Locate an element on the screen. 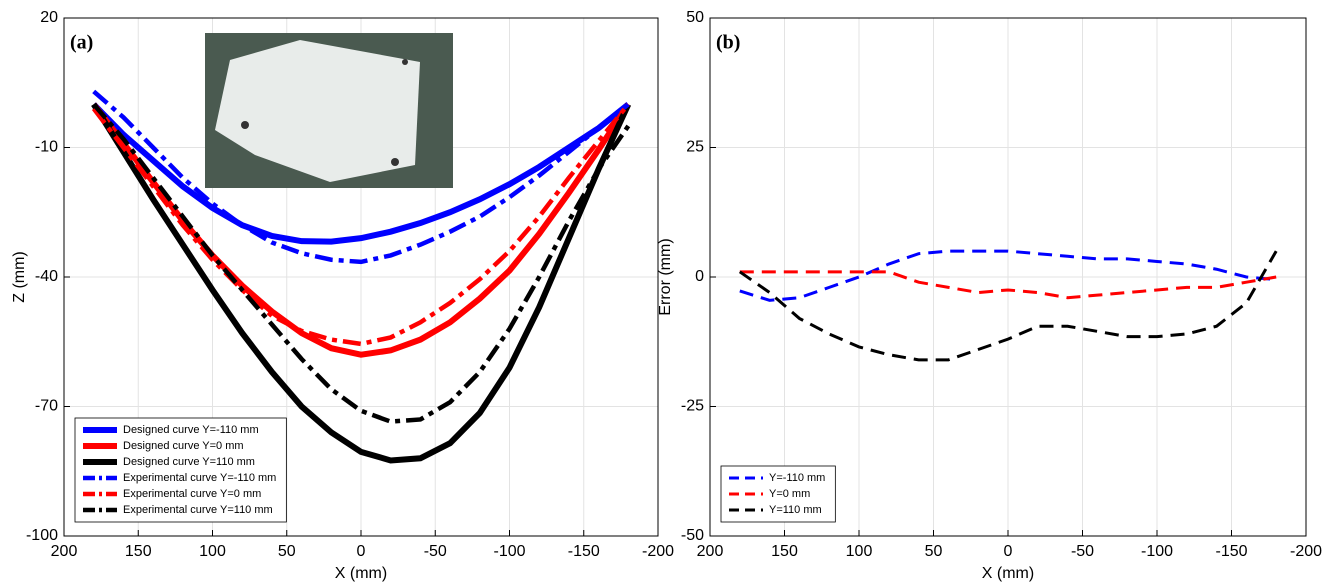 This screenshot has width=1326, height=585. legend-label: Y=-110 mm is located at coordinates (797, 478).